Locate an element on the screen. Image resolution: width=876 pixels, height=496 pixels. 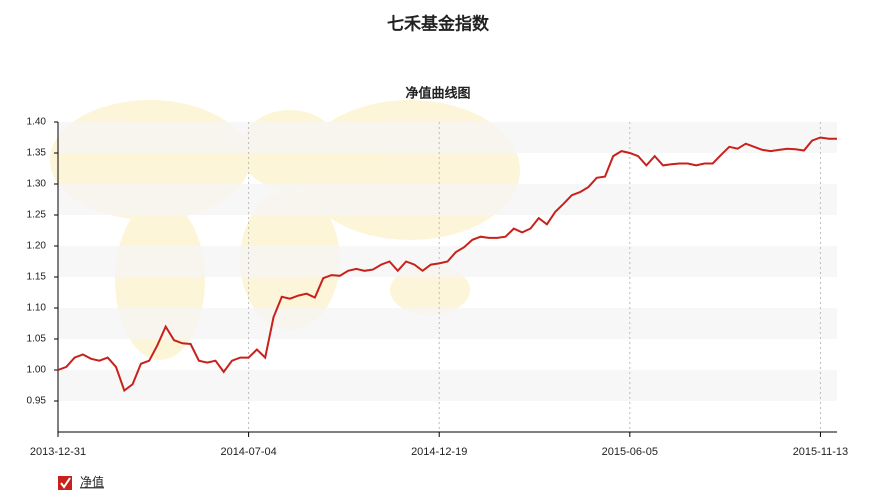
y-tick-label: 1.05 is located at coordinates (37, 339).